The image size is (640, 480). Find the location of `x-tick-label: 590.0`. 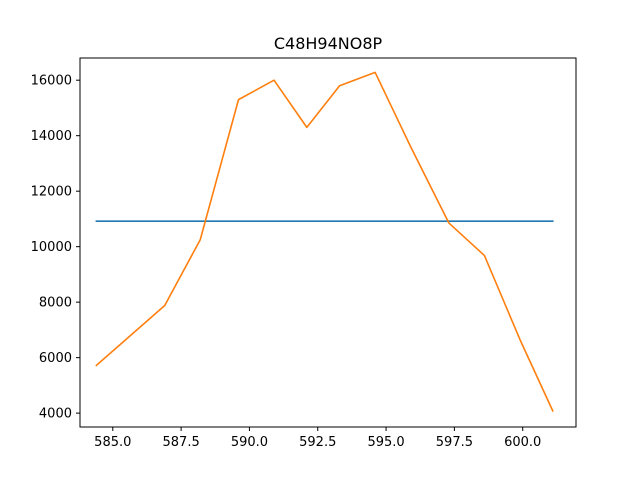

x-tick-label: 590.0 is located at coordinates (249, 442).